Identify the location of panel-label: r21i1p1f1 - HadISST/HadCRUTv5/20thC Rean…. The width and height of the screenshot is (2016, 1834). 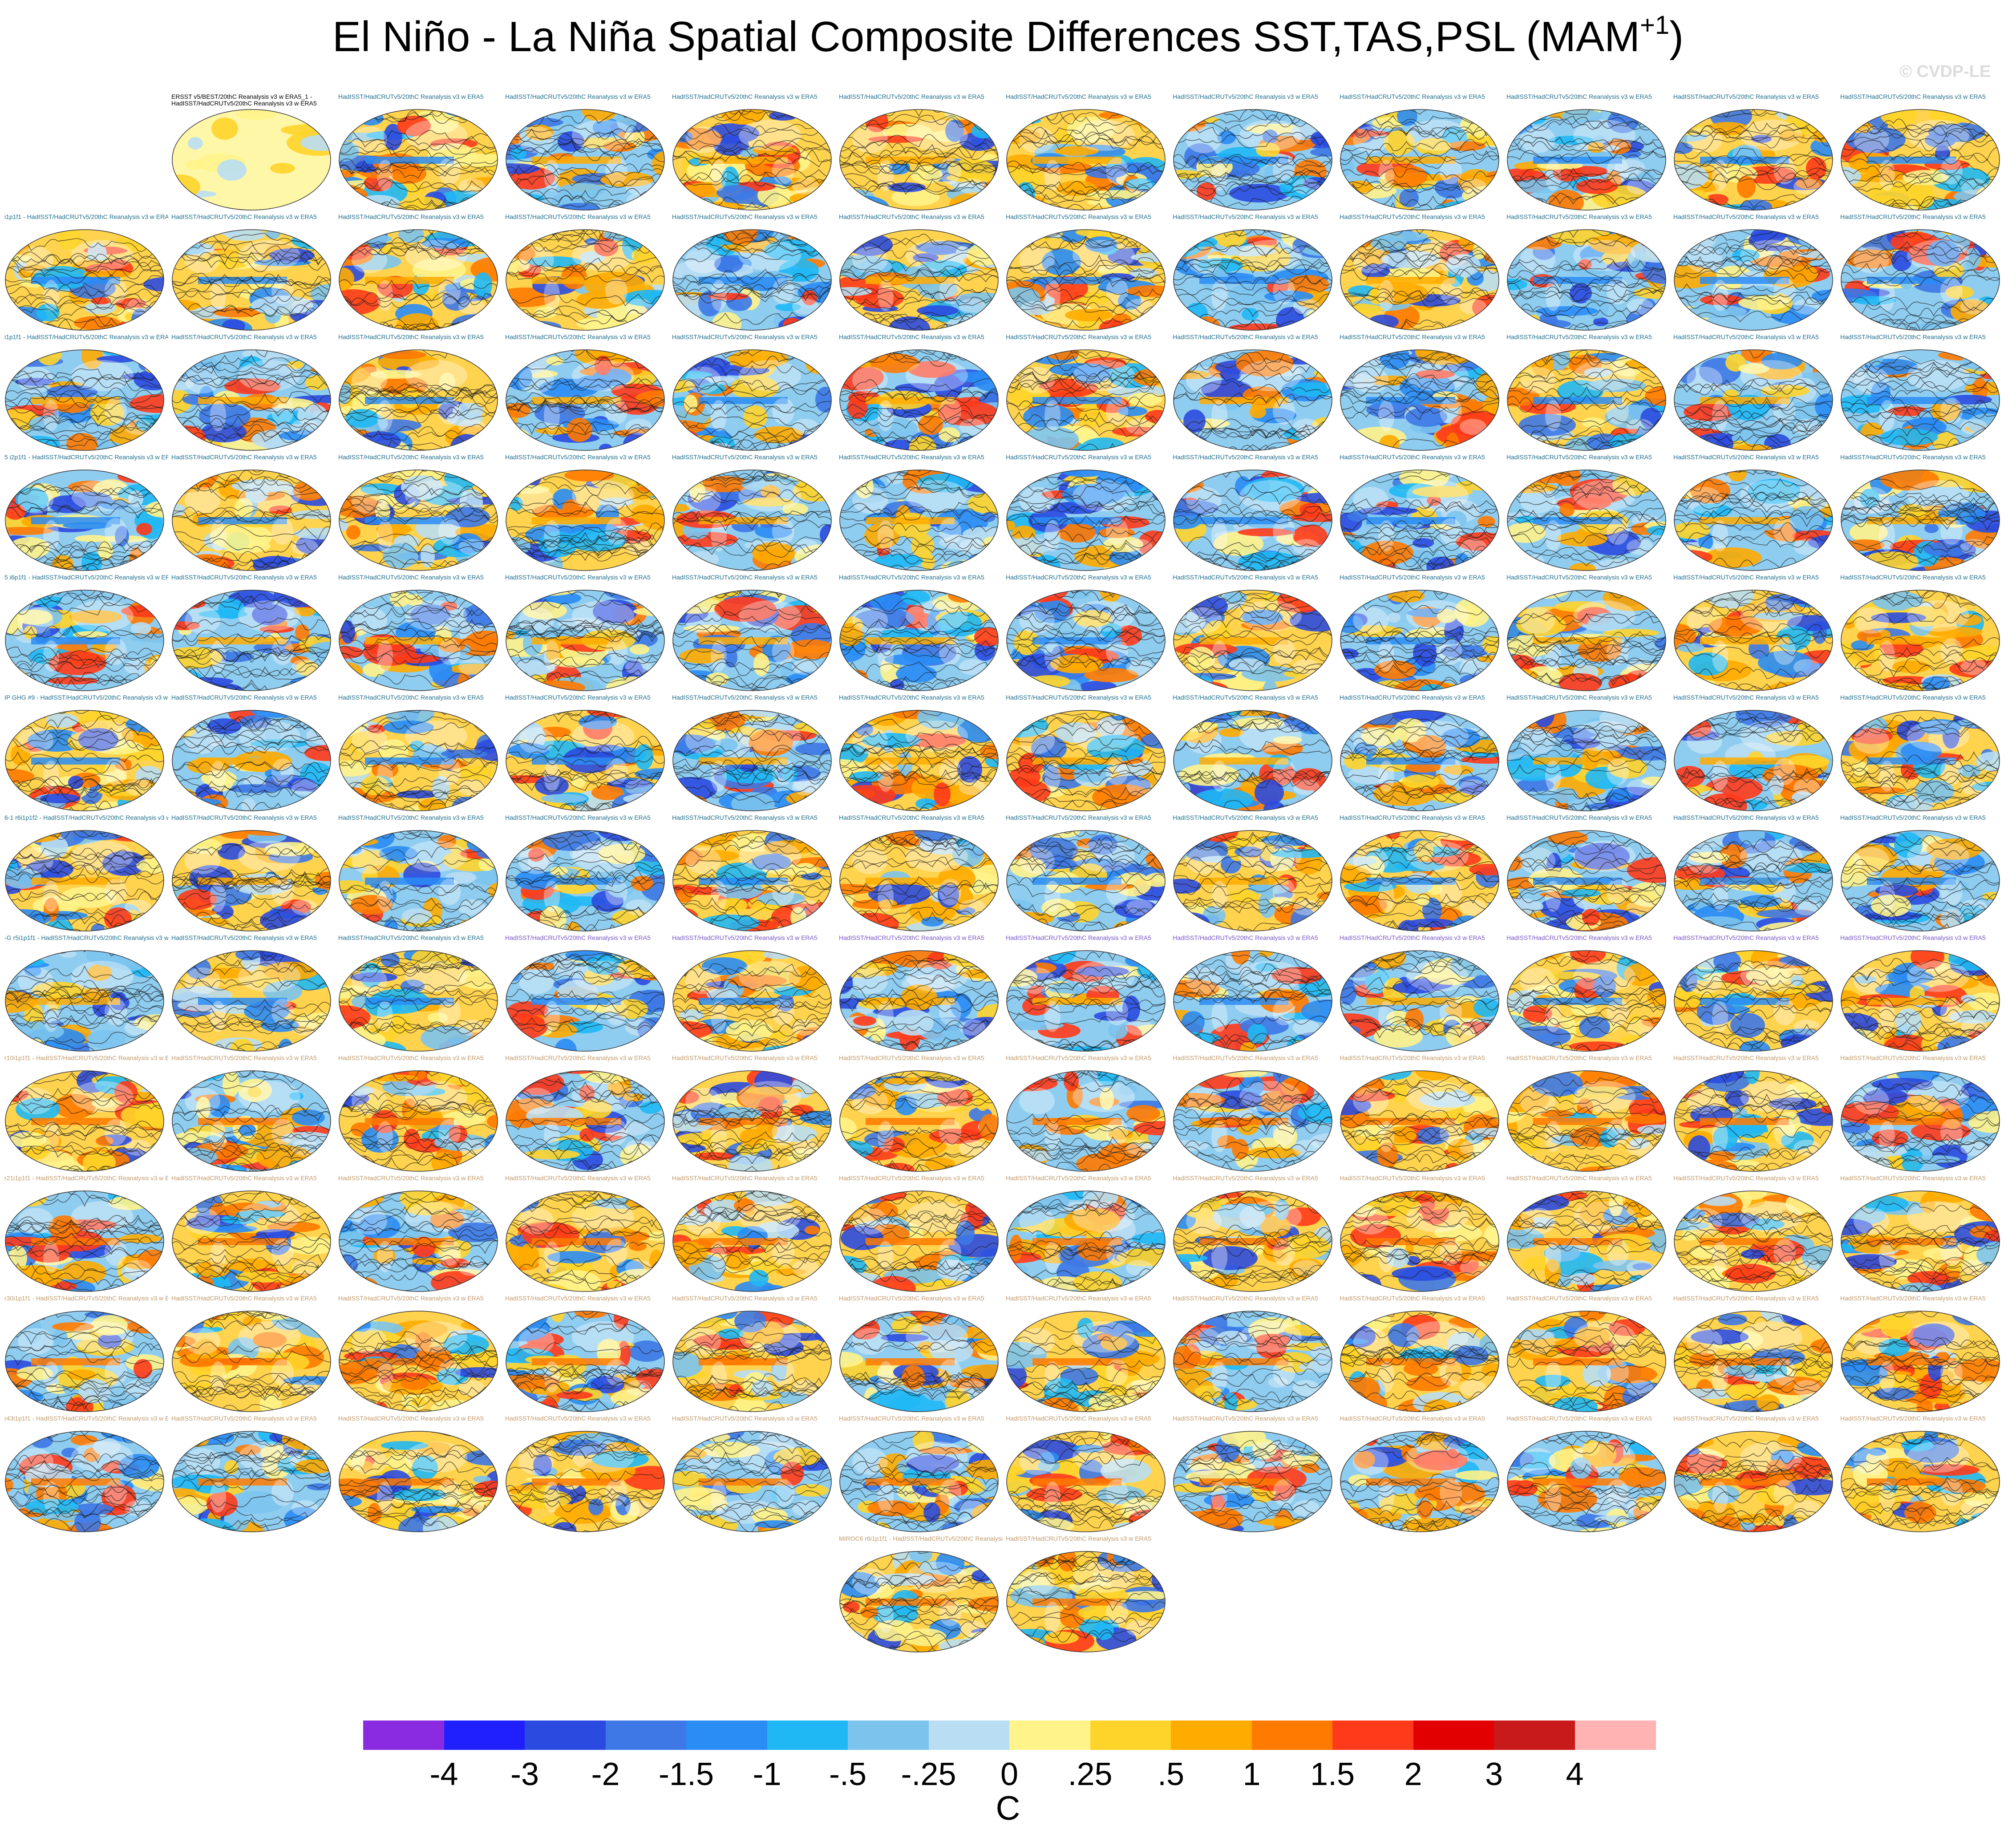
(86, 1178).